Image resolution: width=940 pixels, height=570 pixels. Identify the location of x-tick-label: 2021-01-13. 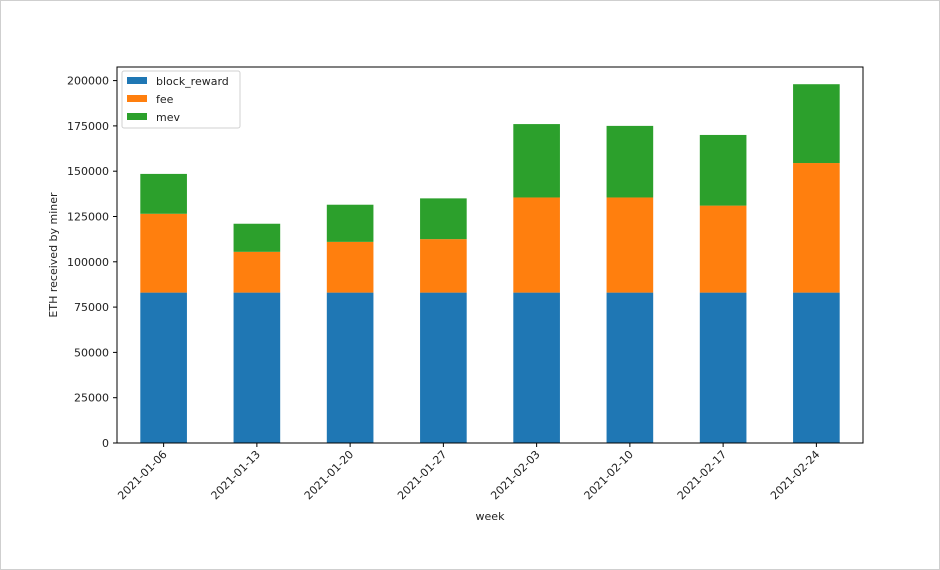
(236, 475).